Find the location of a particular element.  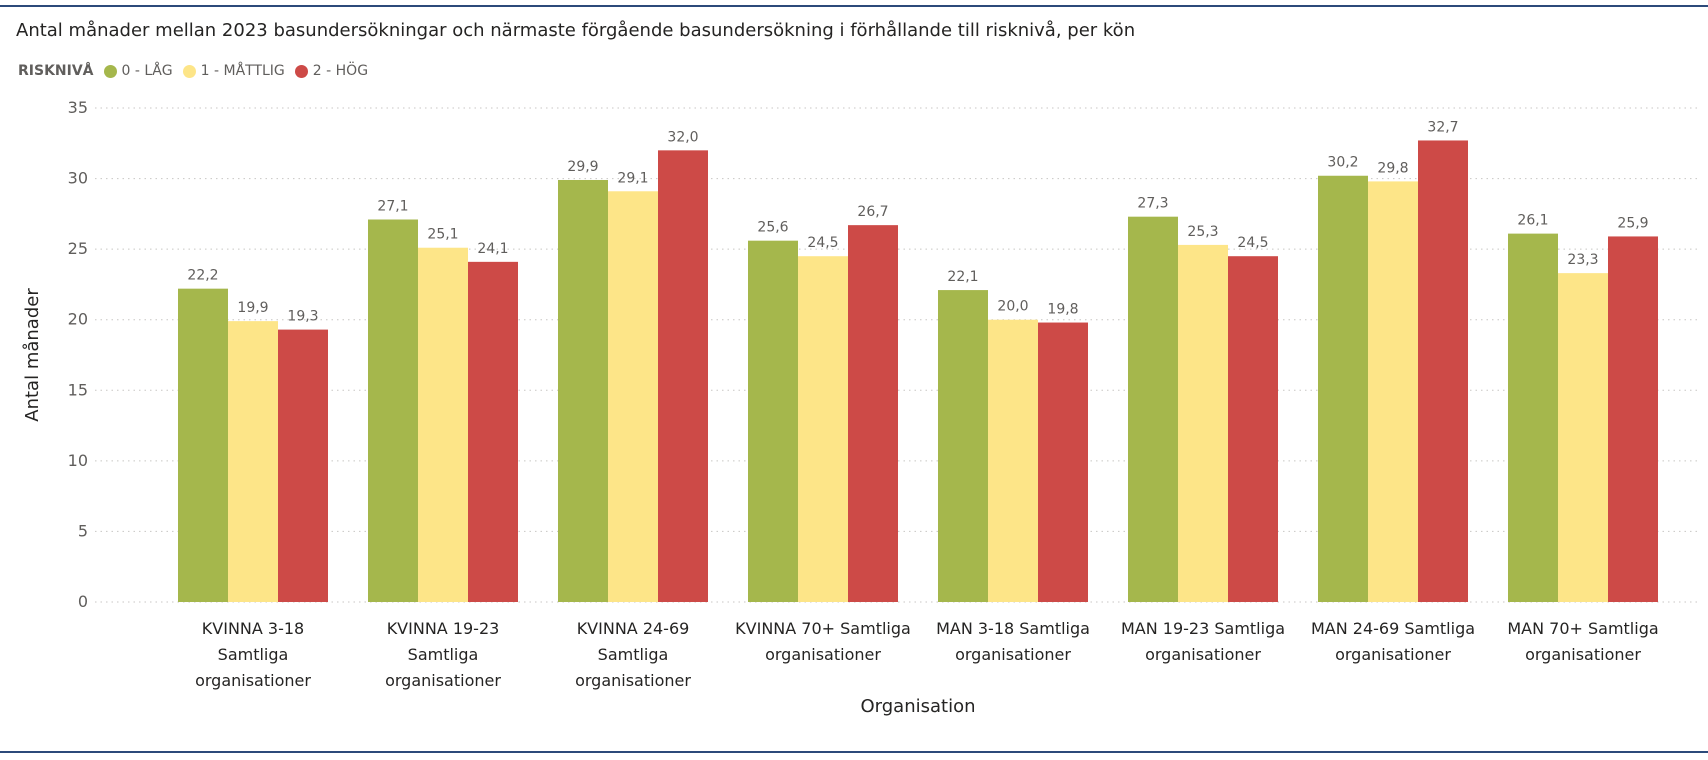

y-tick-label: 20 is located at coordinates (78, 319).